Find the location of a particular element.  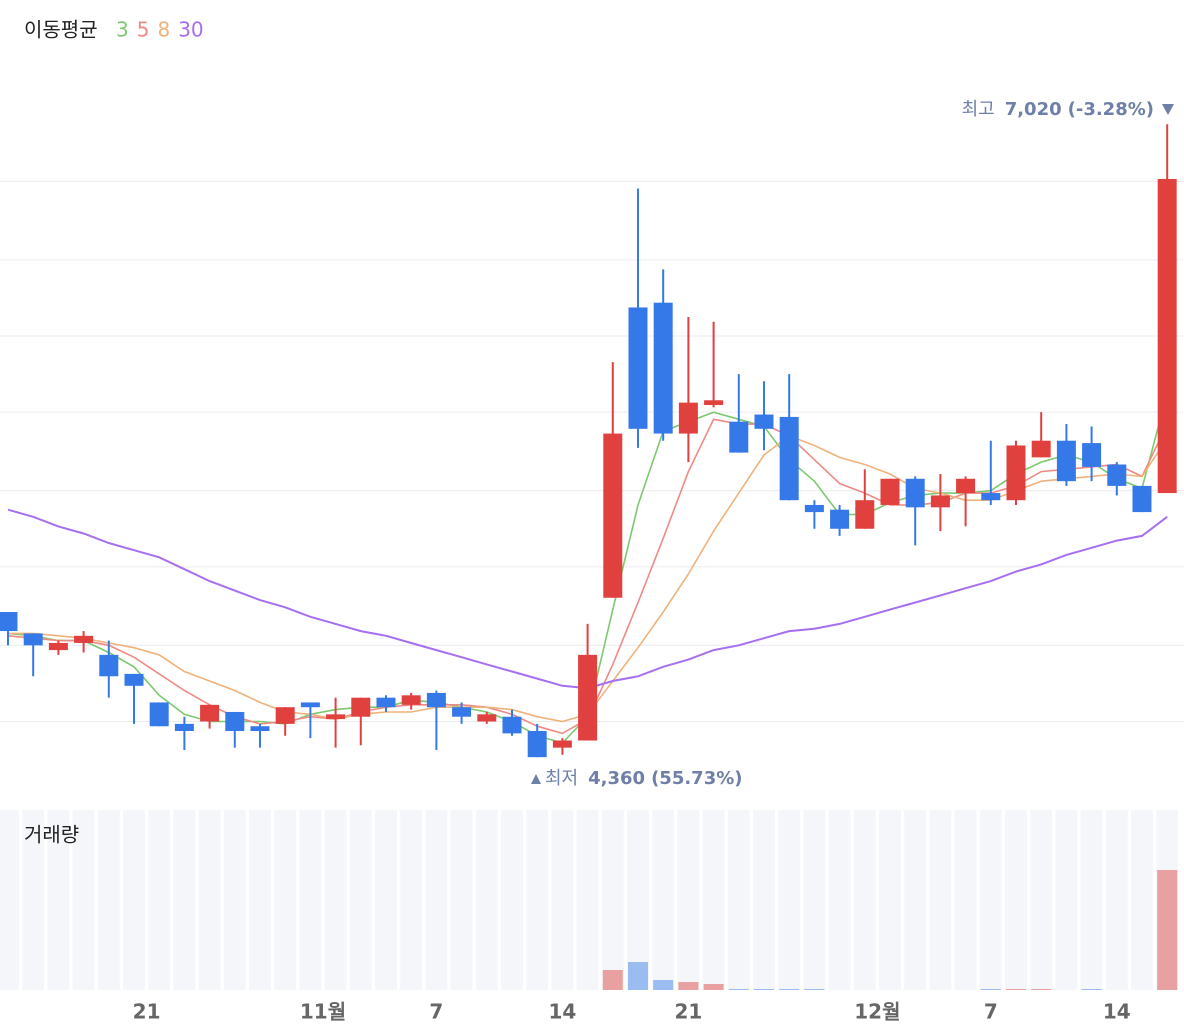

high-arrow is located at coordinates (1168, 109).